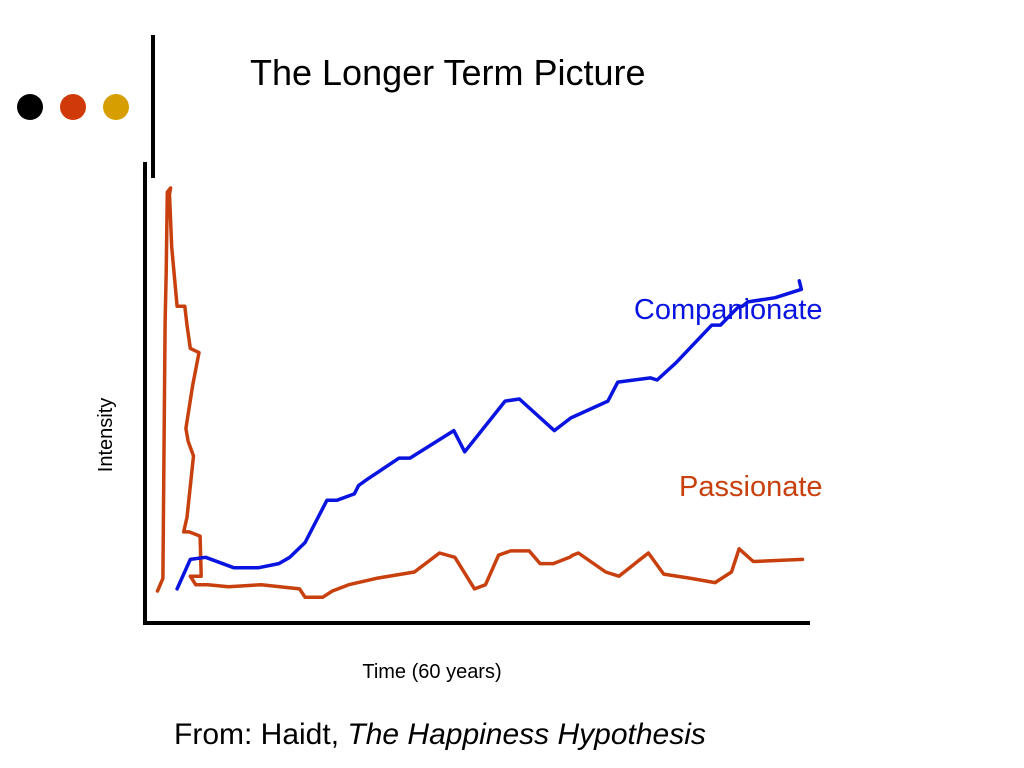 The image size is (1024, 768). Describe the element at coordinates (153, 106) in the screenshot. I see `title-divider` at that location.